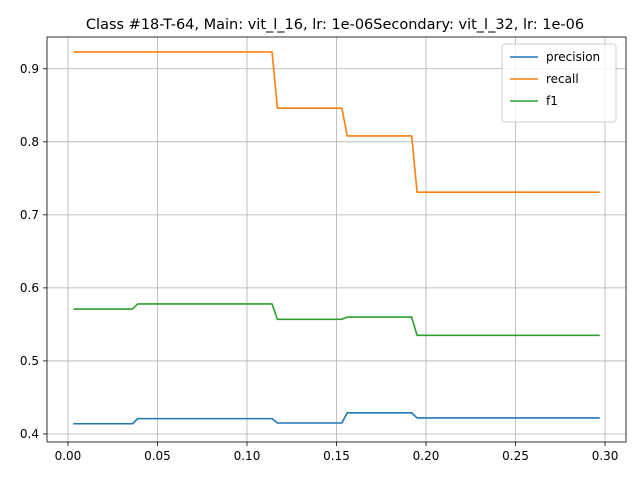 This screenshot has height=480, width=640. I want to click on y-tick-label-3: 0.7, so click(29, 215).